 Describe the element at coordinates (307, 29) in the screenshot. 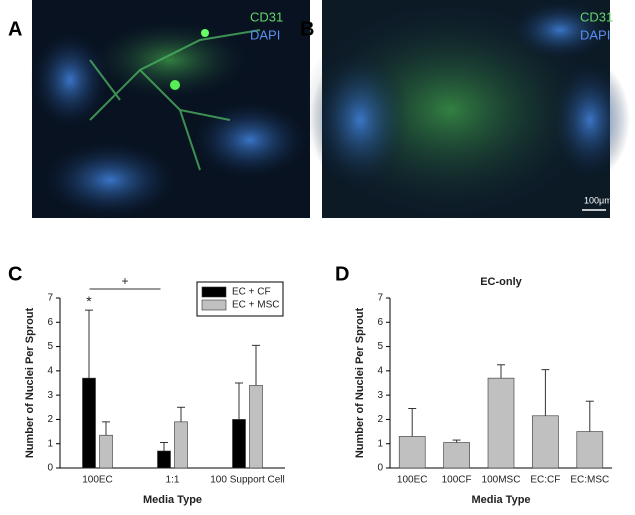

I see `panel-label: B` at that location.